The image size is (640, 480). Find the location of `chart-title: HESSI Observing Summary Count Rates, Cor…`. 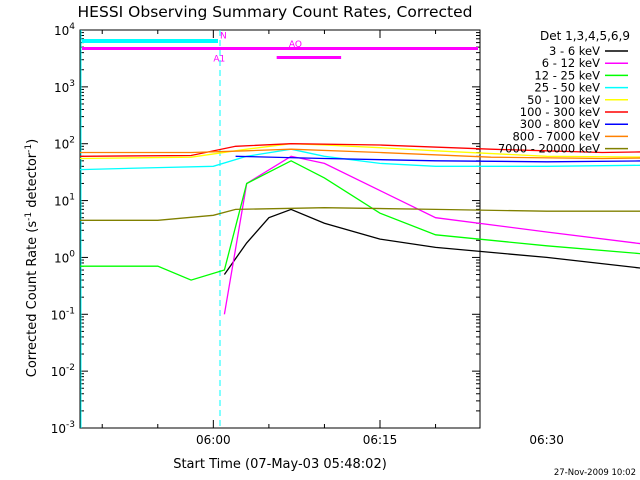

chart-title: HESSI Observing Summary Count Rates, Cor… is located at coordinates (275, 12).